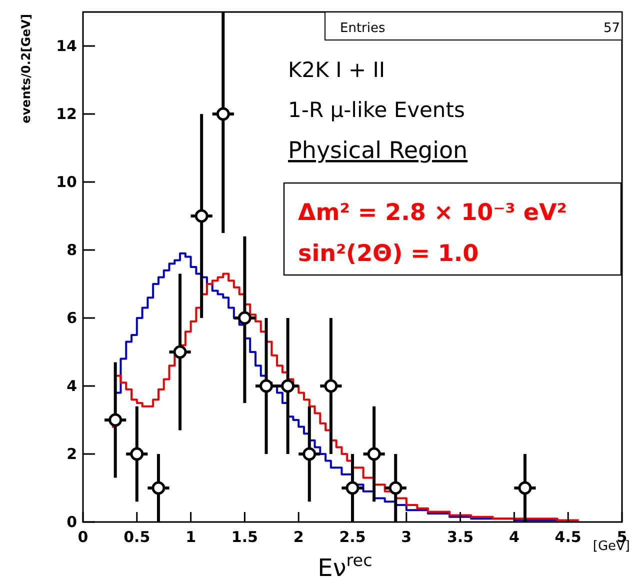  Describe the element at coordinates (71, 250) in the screenshot. I see `y-tick-label: 8` at that location.